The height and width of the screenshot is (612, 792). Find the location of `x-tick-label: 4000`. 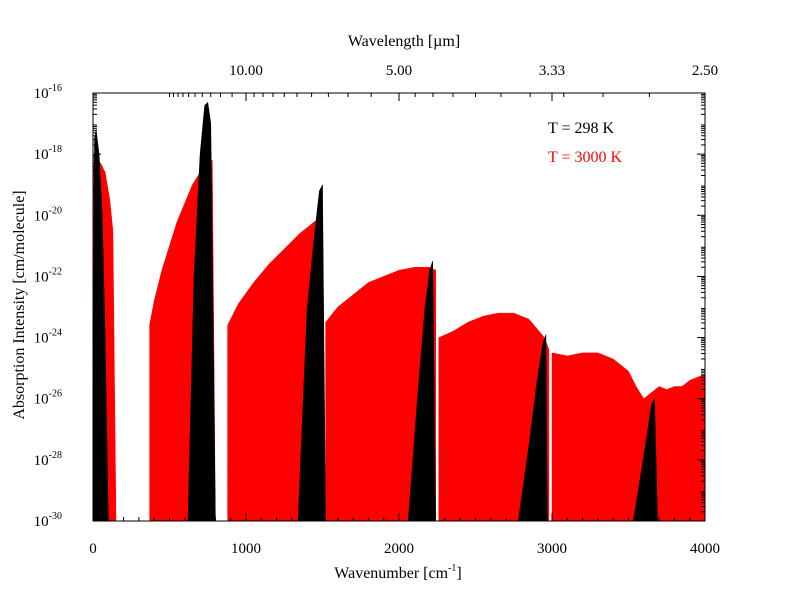

x-tick-label: 4000 is located at coordinates (705, 549).